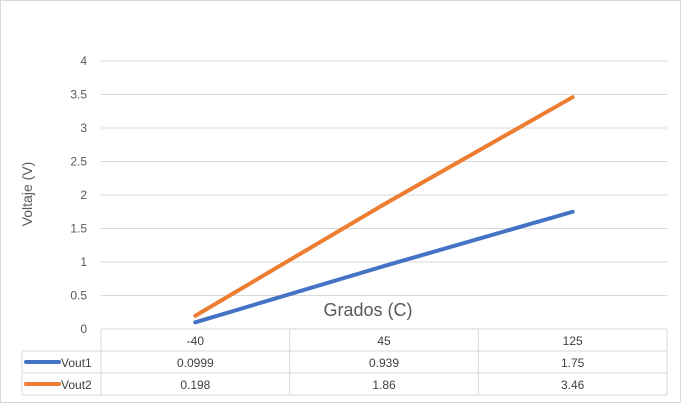 Image resolution: width=681 pixels, height=404 pixels. Describe the element at coordinates (195, 363) in the screenshot. I see `table-cell-value: 0.0999` at that location.